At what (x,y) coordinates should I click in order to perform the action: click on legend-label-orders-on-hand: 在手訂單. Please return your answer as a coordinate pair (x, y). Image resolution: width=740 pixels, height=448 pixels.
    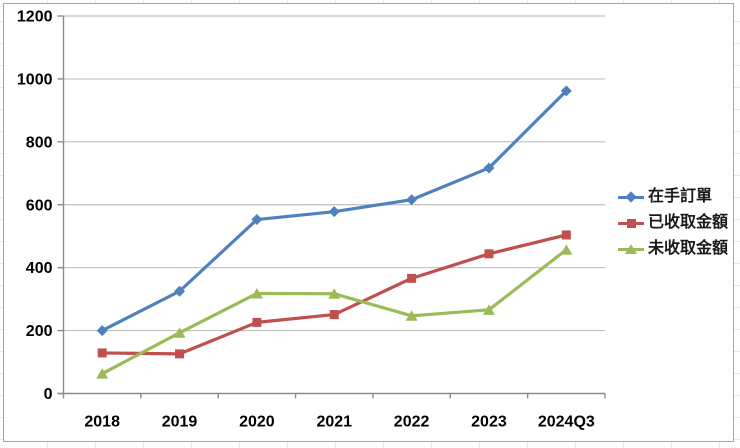
    Looking at the image, I should click on (680, 196).